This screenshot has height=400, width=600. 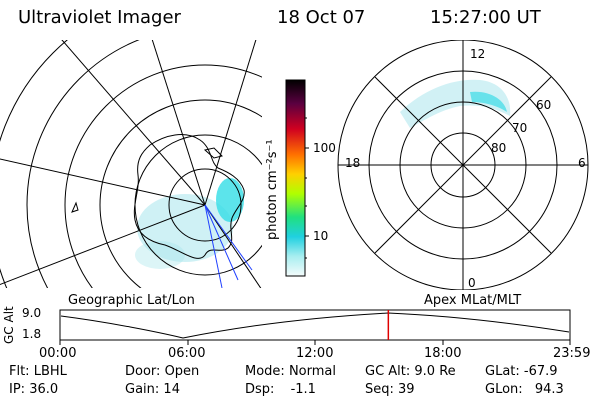 What do you see at coordinates (406, 389) in the screenshot?
I see `status-seq-value: 39` at bounding box center [406, 389].